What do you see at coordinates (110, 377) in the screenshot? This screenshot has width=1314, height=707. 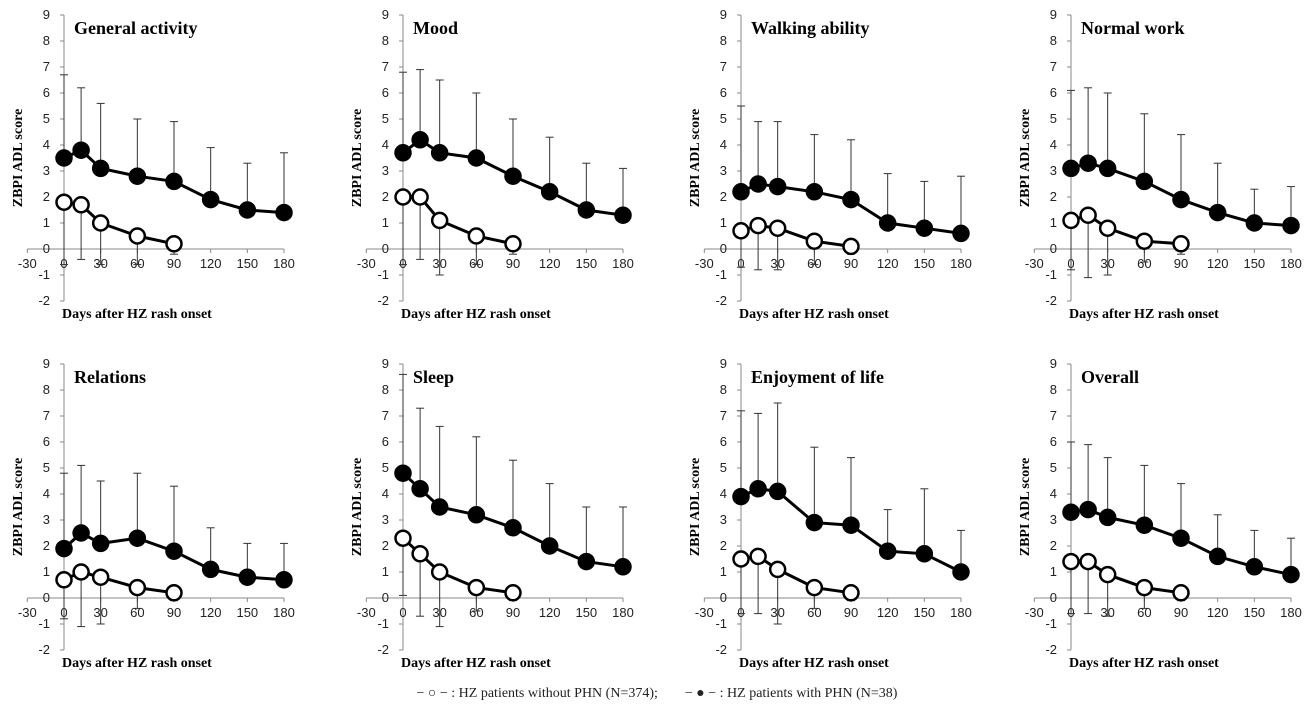 I see `panel-title: Relations` at bounding box center [110, 377].